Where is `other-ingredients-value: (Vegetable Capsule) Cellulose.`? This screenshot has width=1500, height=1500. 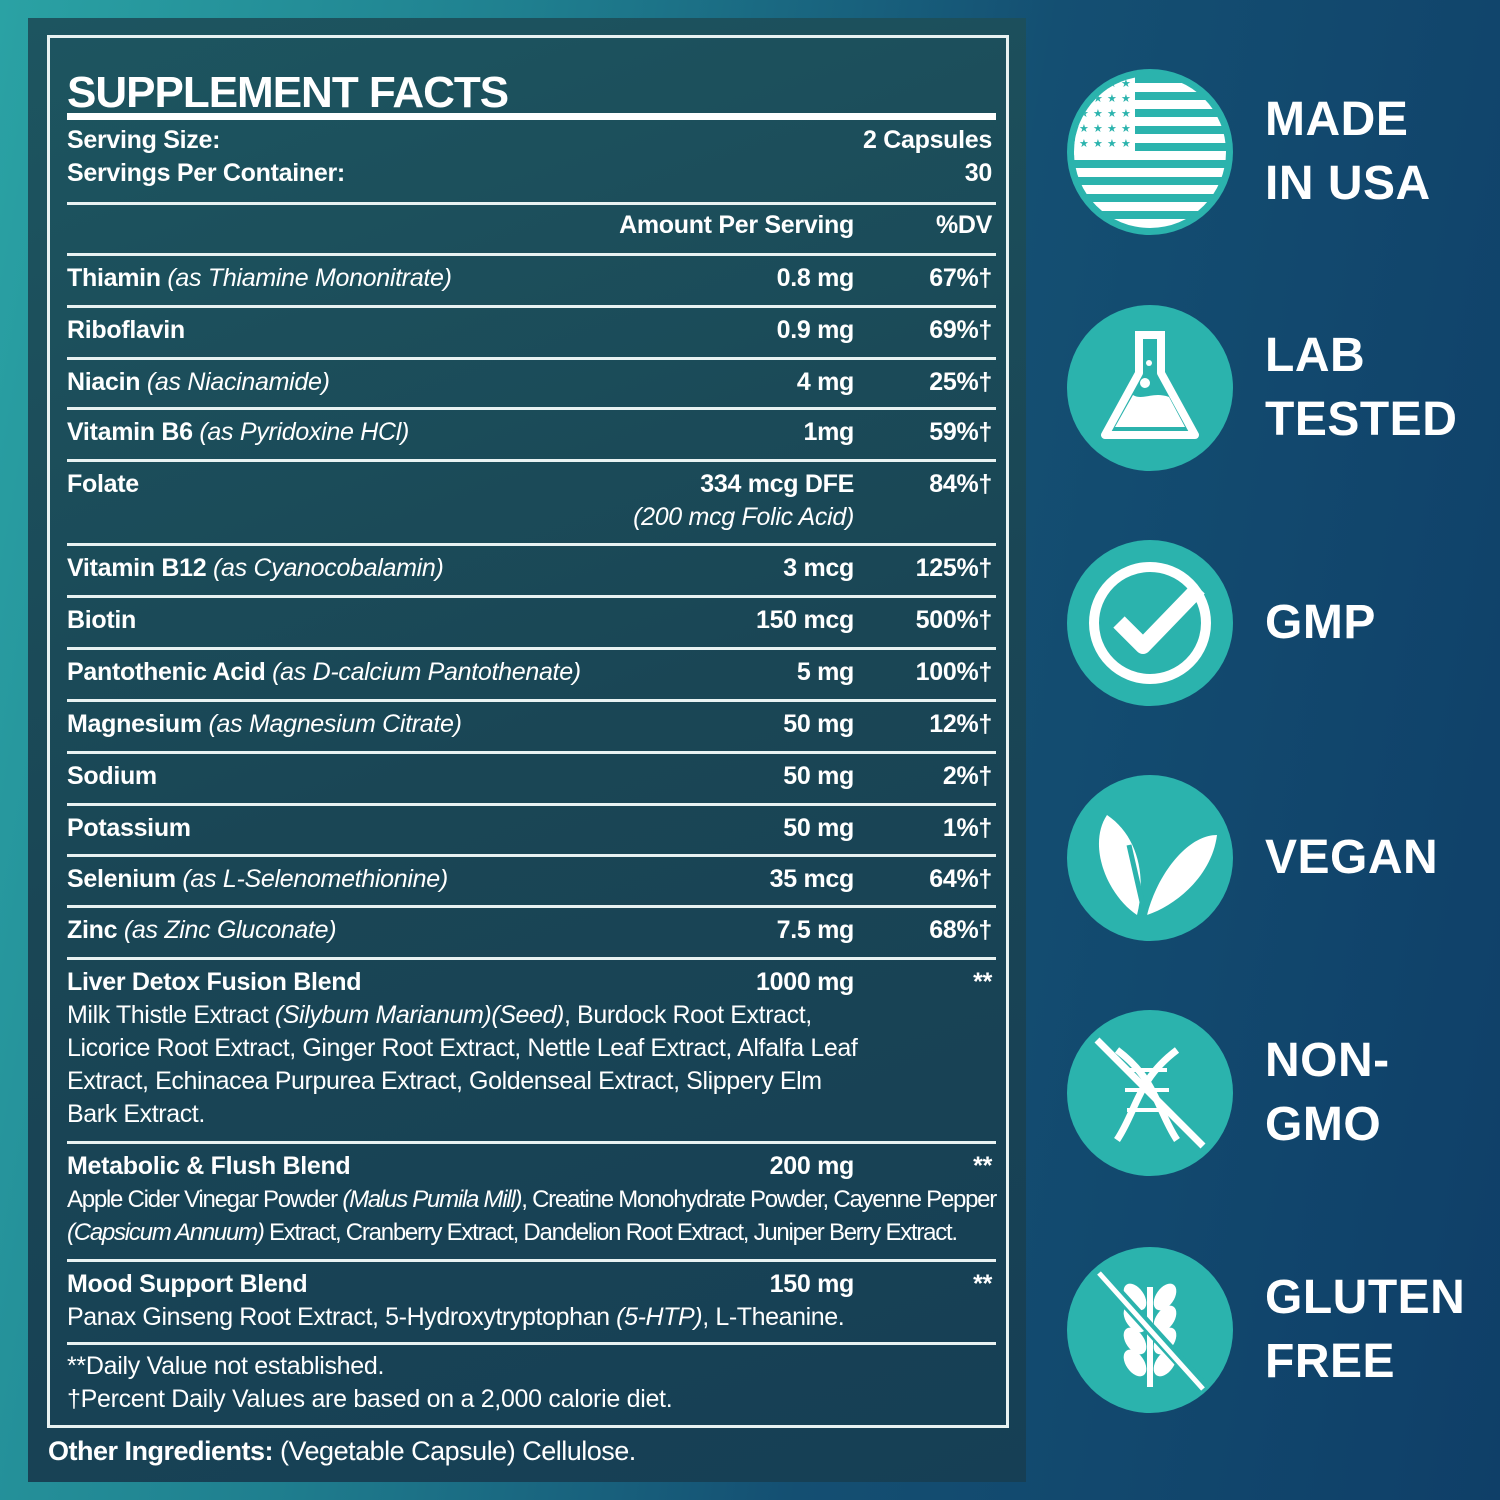 other-ingredients-value: (Vegetable Capsule) Cellulose. is located at coordinates (454, 1451).